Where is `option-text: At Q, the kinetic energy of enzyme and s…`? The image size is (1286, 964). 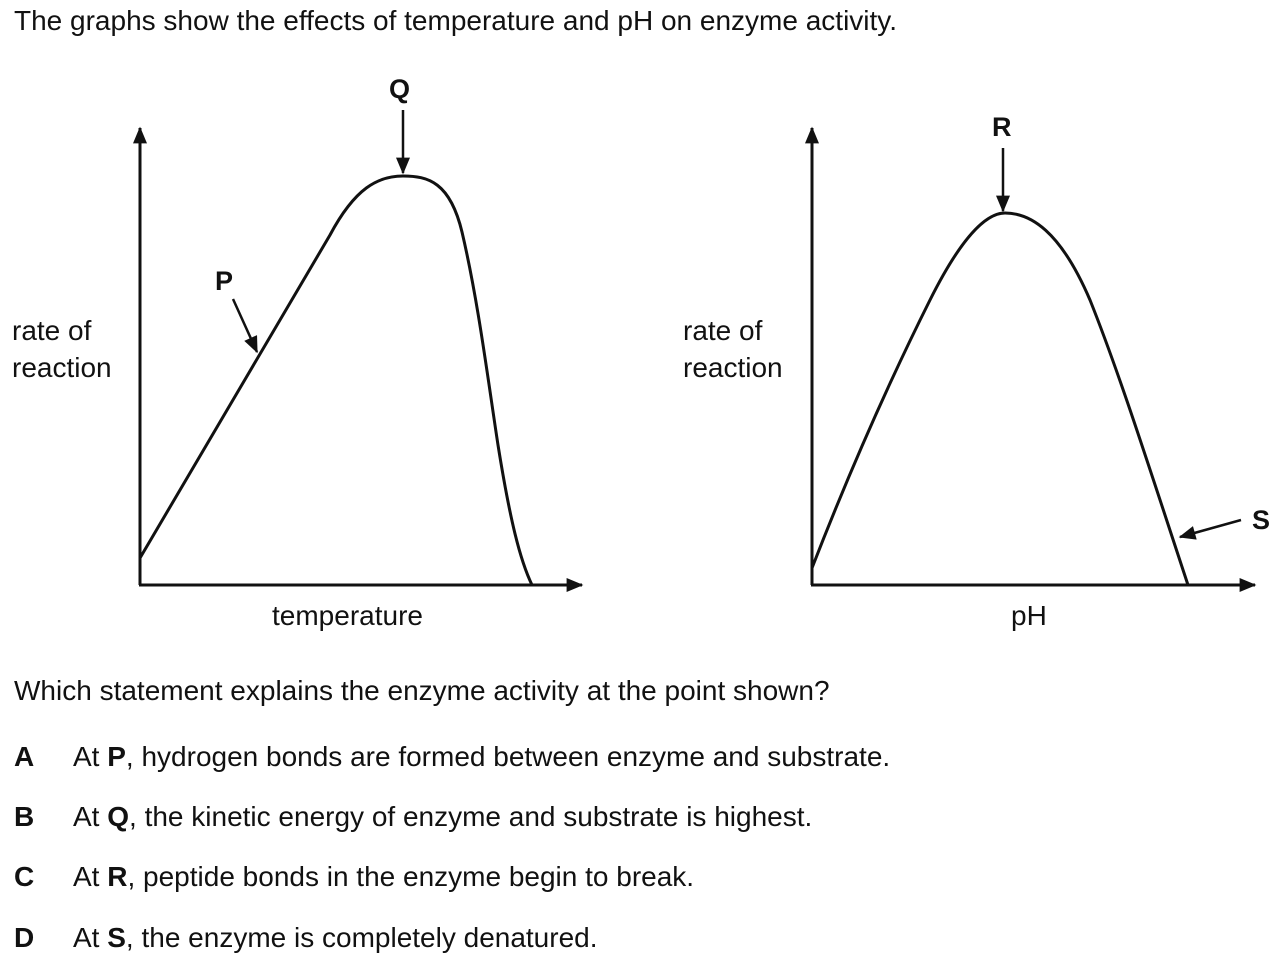
option-text: At Q, the kinetic energy of enzyme and s… is located at coordinates (442, 817).